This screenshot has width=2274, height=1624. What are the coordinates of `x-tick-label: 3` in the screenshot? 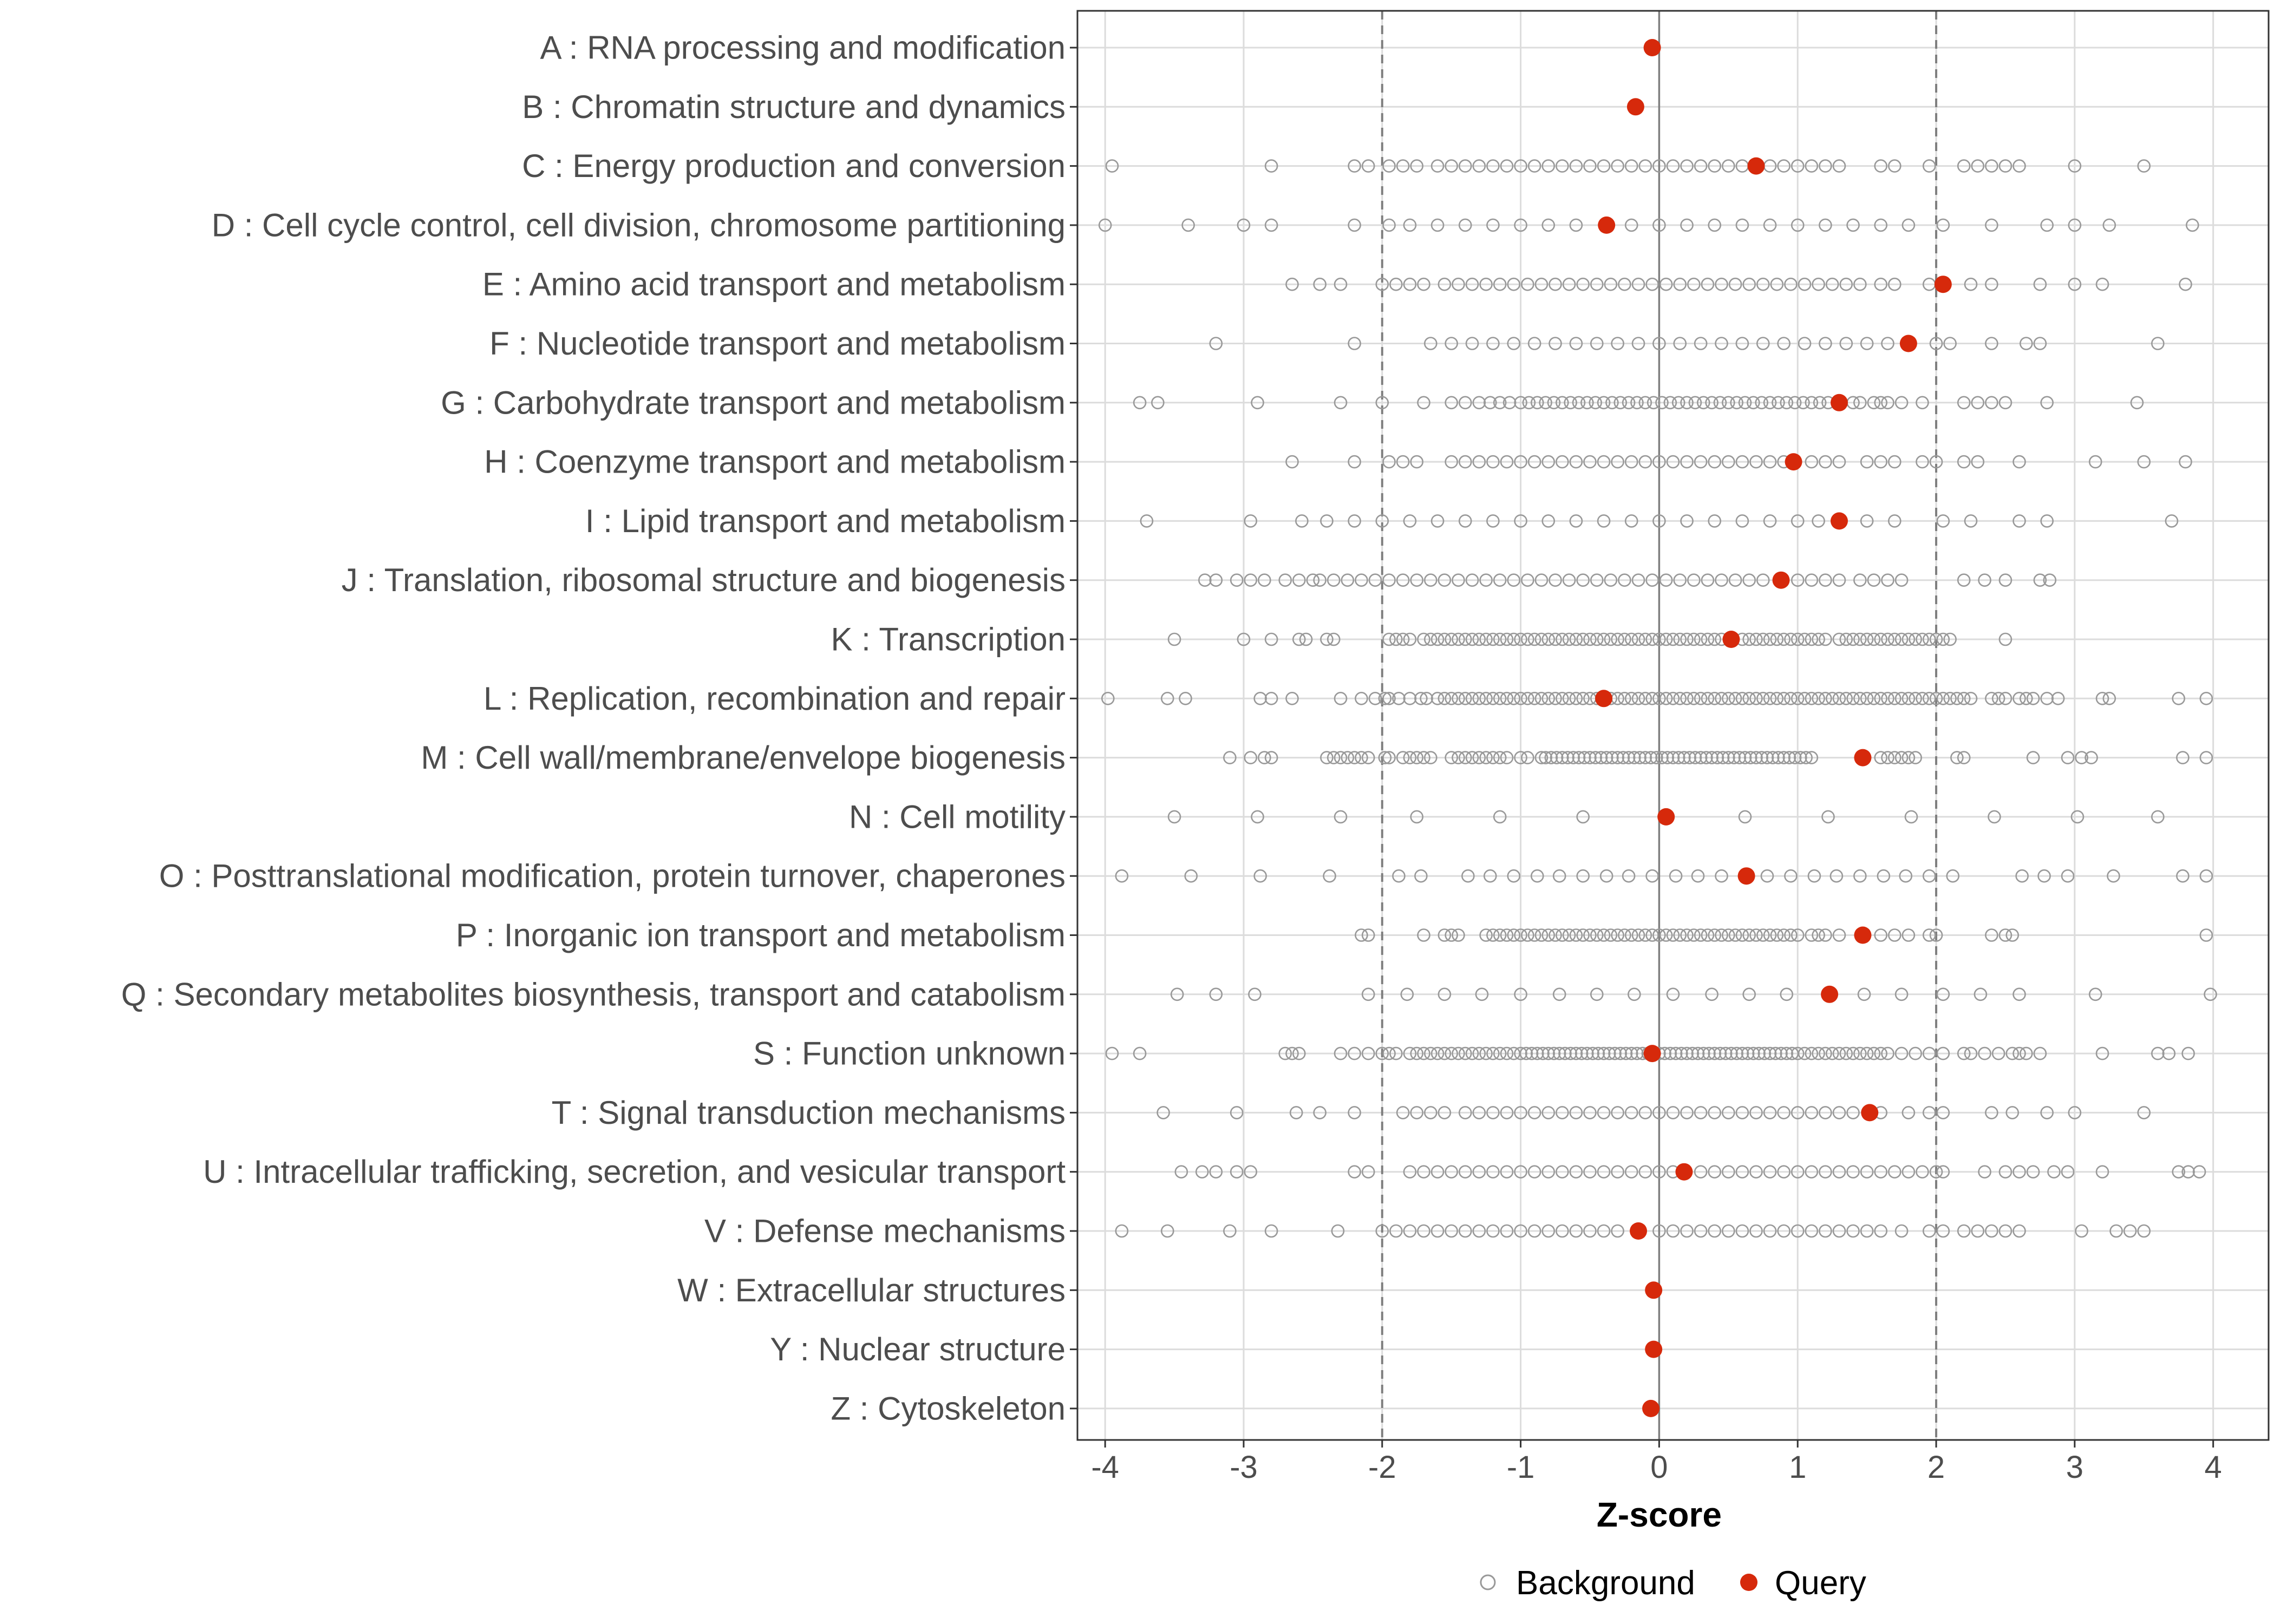 It's located at (2075, 1467).